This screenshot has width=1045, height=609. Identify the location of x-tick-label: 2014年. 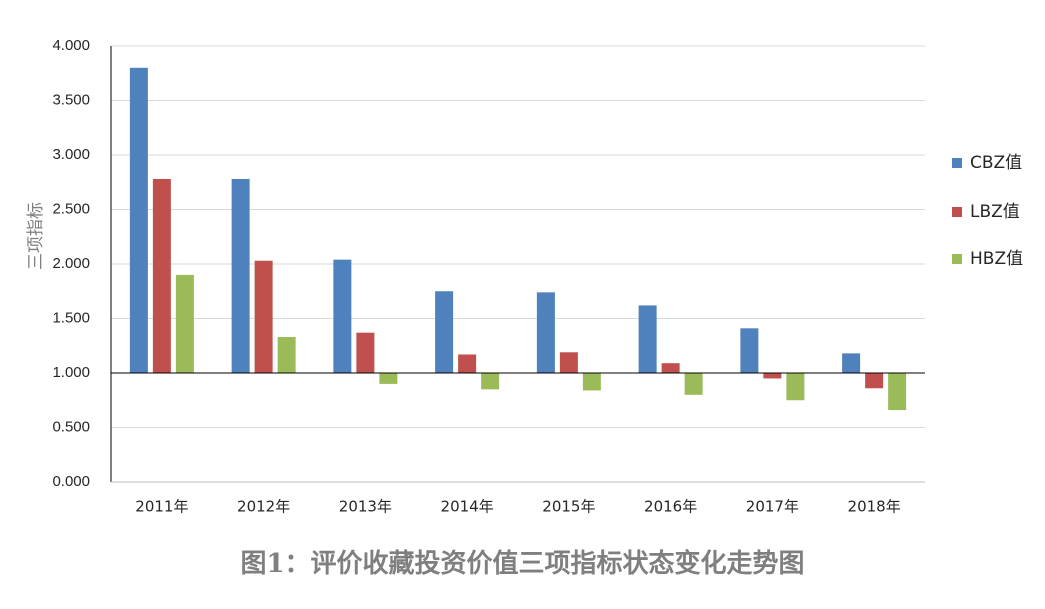
(467, 507).